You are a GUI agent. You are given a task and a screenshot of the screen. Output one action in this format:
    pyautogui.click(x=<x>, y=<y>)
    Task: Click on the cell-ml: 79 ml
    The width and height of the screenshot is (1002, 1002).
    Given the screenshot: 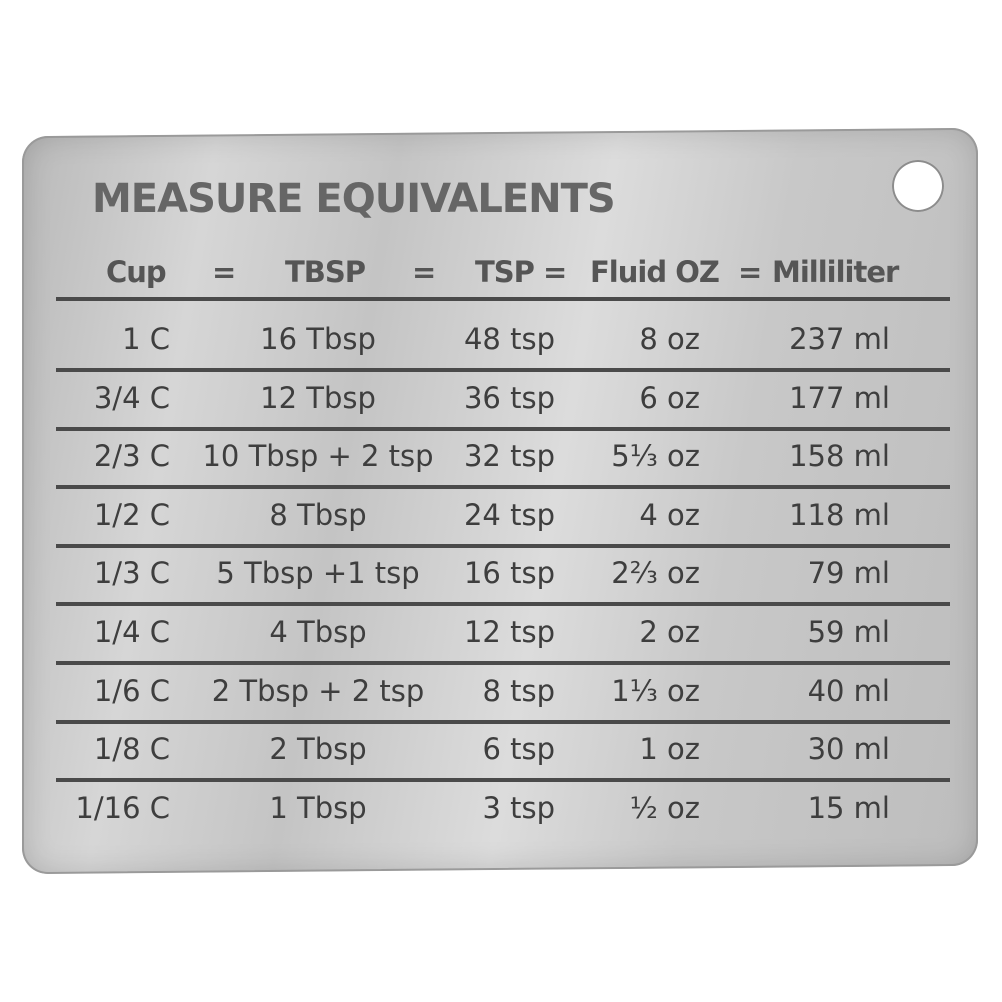 What is the action you would take?
    pyautogui.click(x=848, y=573)
    